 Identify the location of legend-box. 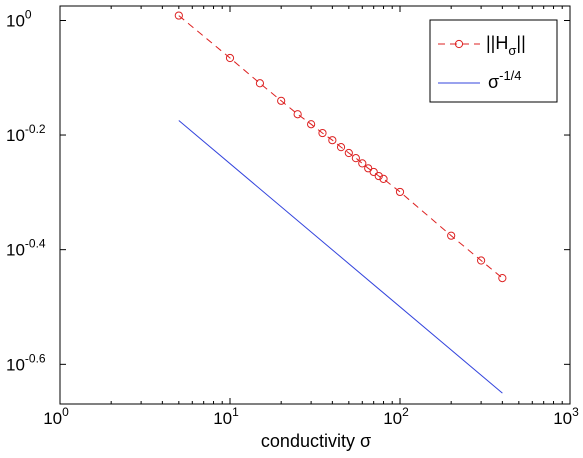
(493, 61).